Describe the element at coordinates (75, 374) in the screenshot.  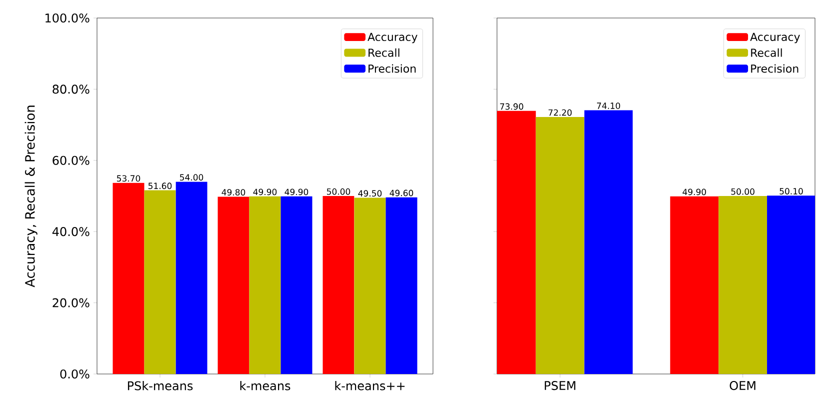
I see `y-tick-label: 0.0%` at that location.